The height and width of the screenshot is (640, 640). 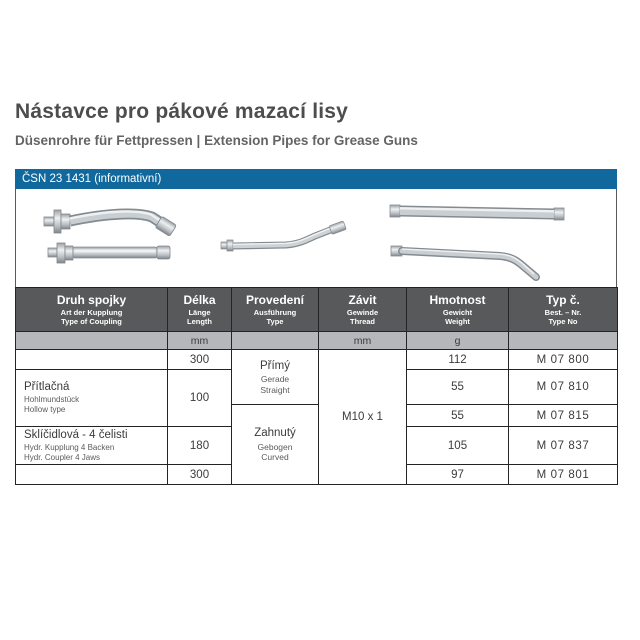 What do you see at coordinates (563, 359) in the screenshot?
I see `type-no-cell: M 07 800` at bounding box center [563, 359].